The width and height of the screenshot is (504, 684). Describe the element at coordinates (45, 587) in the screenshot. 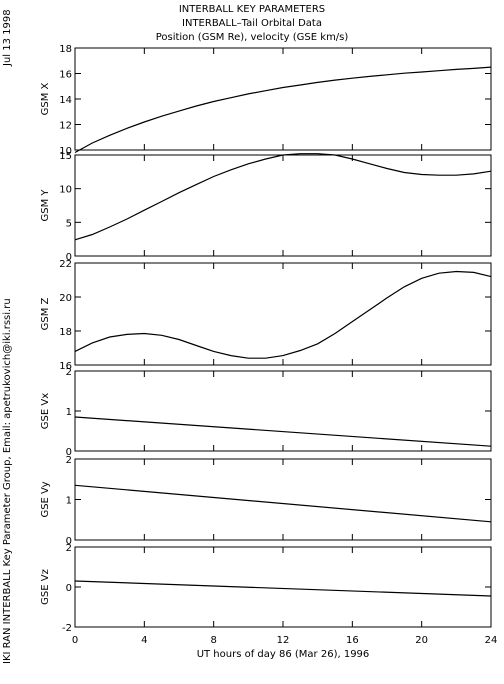

I see `y-axis-label: GSE Vz` at that location.